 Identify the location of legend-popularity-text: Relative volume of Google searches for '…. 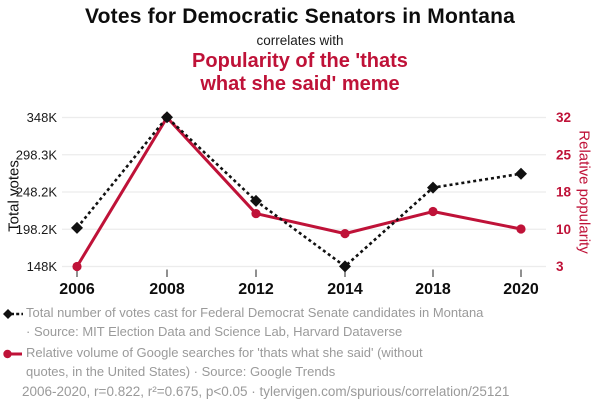
(224, 362).